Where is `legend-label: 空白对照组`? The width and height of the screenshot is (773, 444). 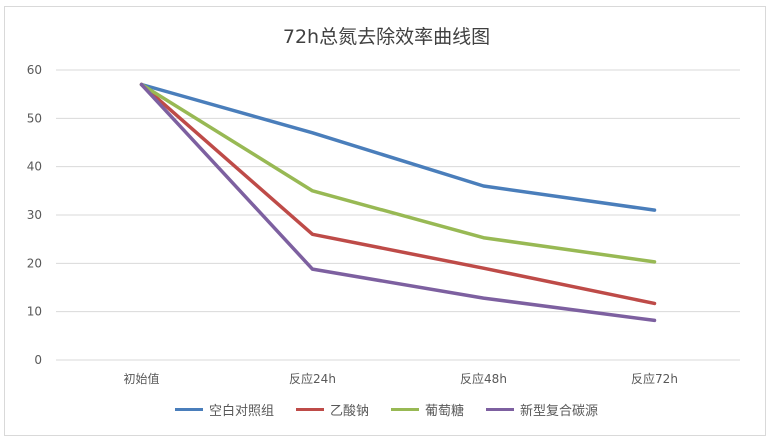 legend-label: 空白对照组 is located at coordinates (241, 411).